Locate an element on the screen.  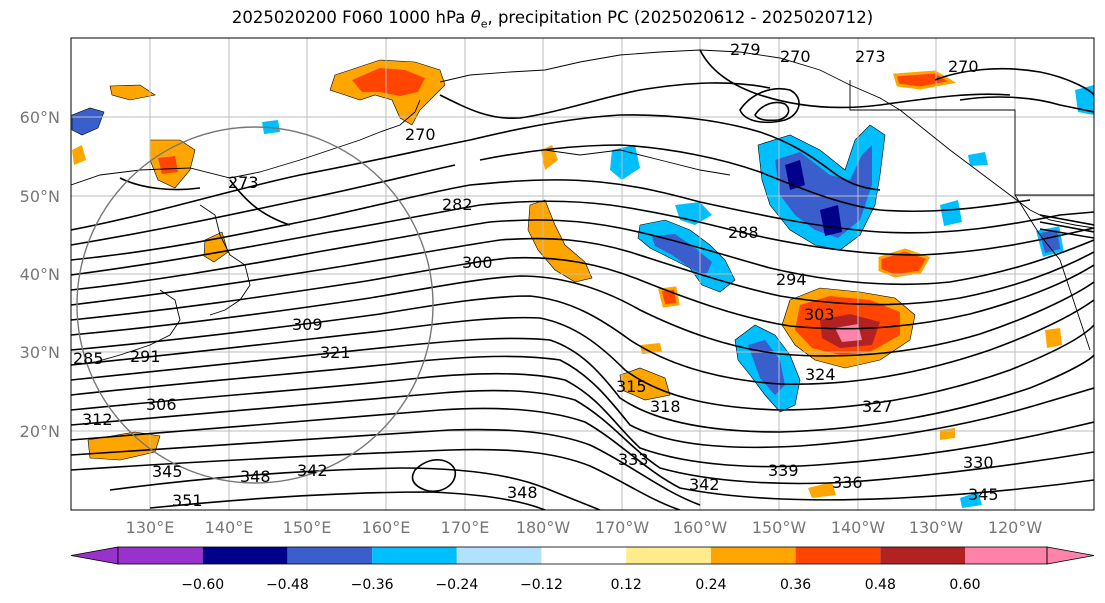
colorbar-tick: −0.12 is located at coordinates (541, 585).